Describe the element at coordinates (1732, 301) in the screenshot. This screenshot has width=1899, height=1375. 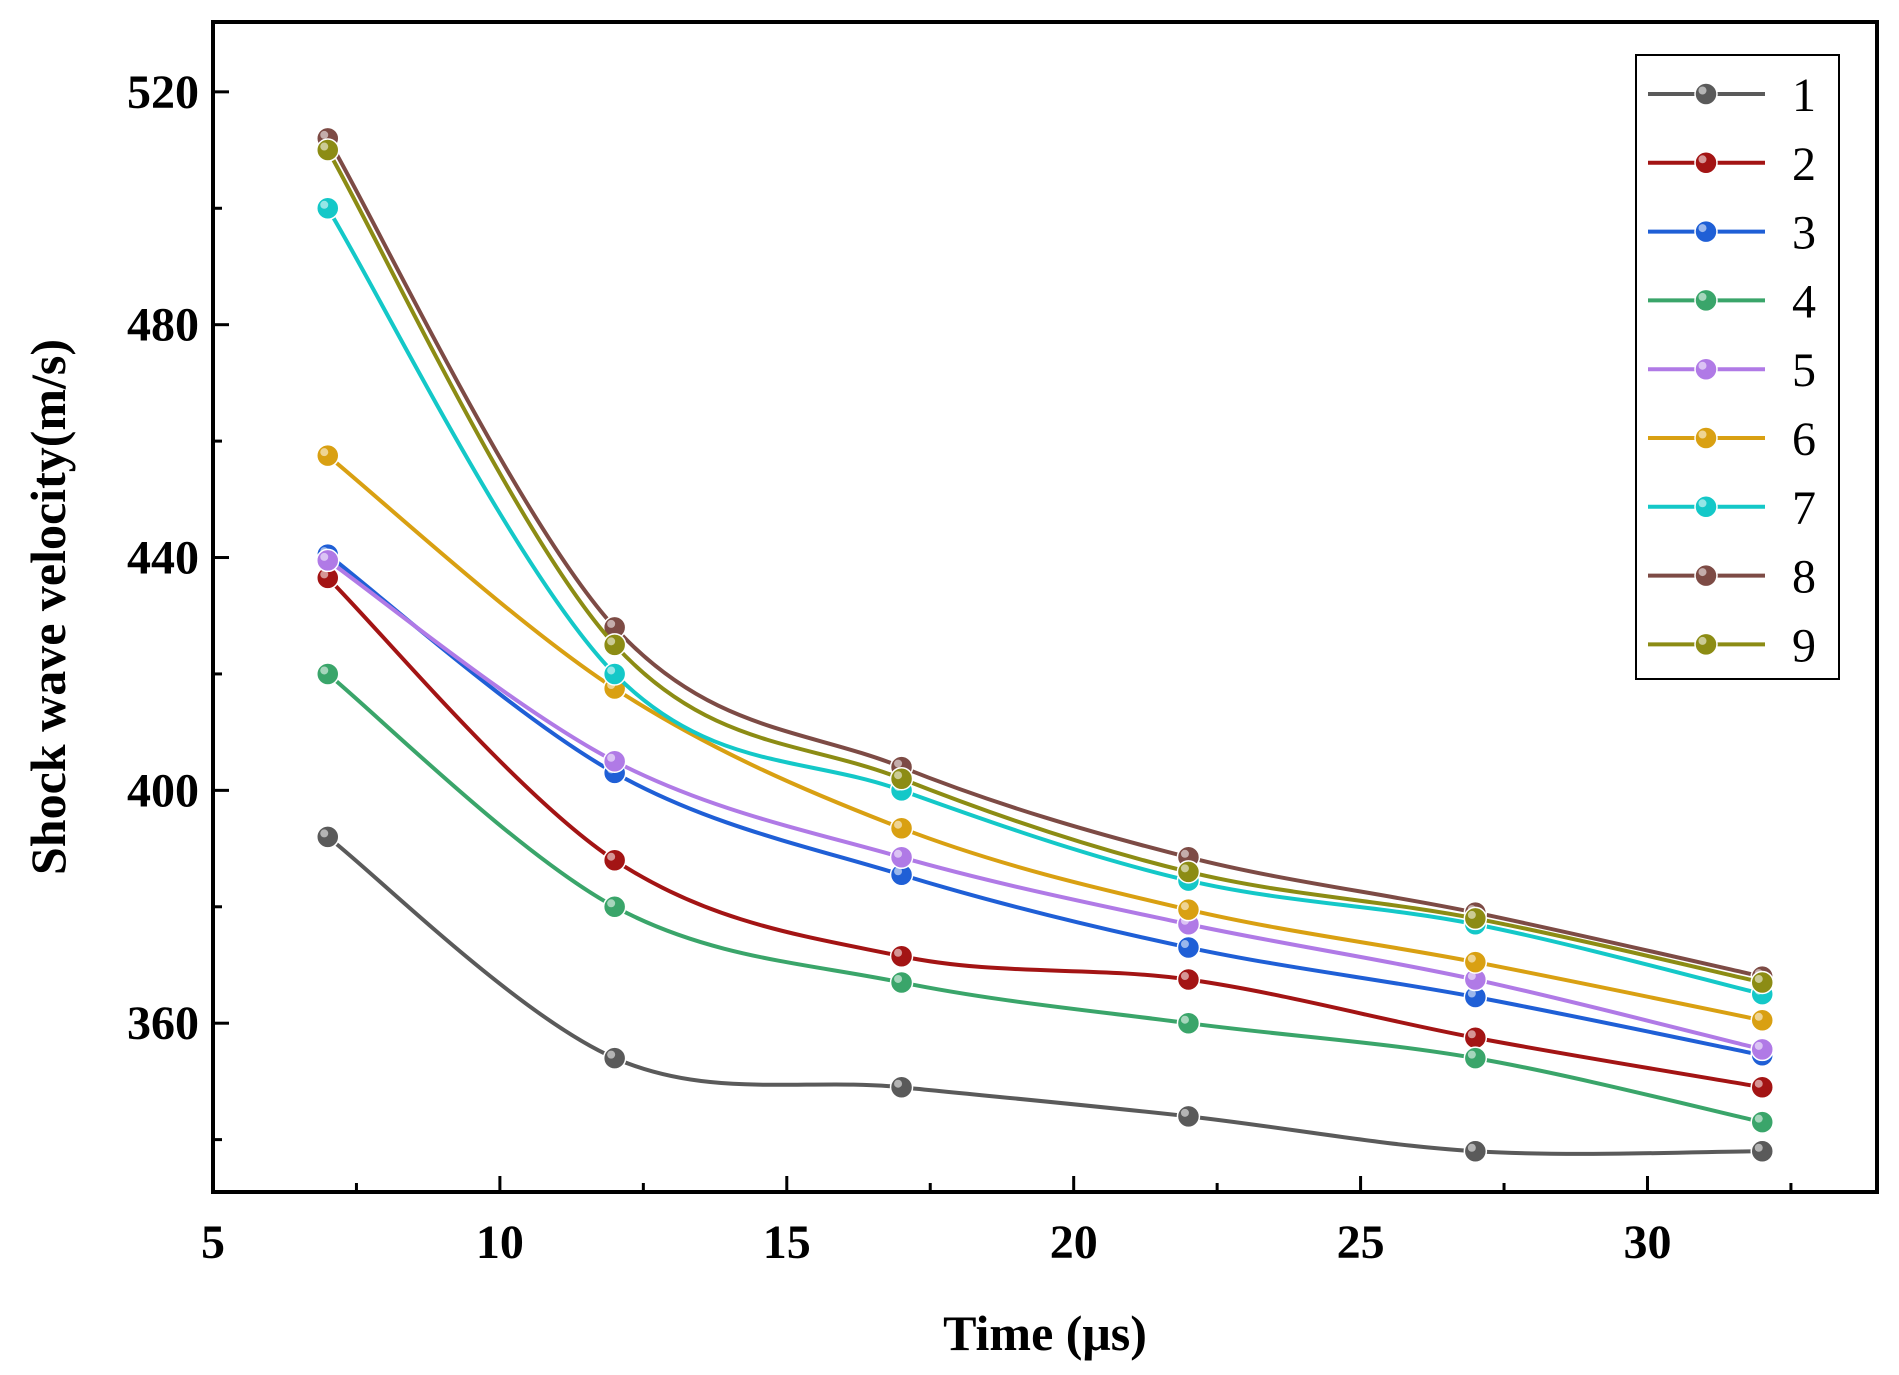
I see `legend-item-4: 4` at that location.